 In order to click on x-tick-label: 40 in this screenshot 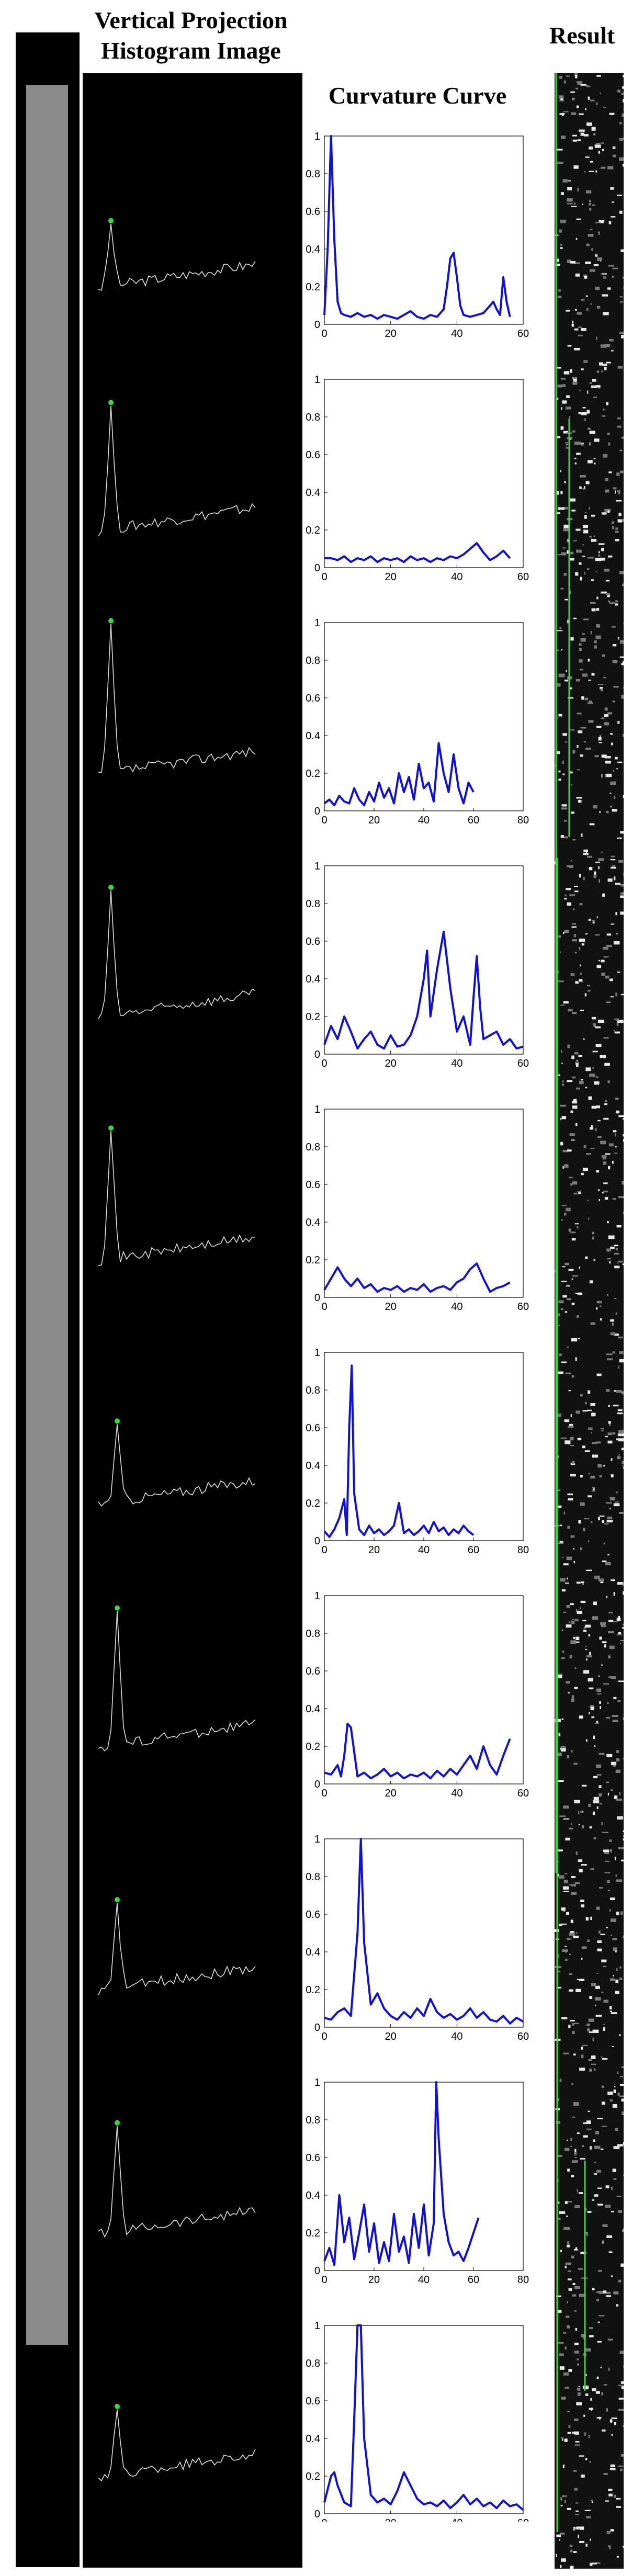, I will do `click(424, 2280)`.